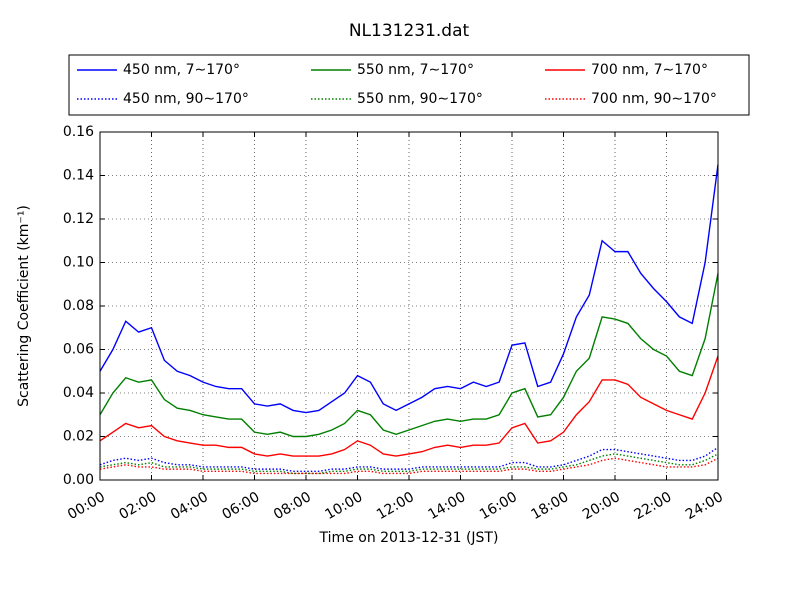  I want to click on y-tick-label: 0.16, so click(78, 132).